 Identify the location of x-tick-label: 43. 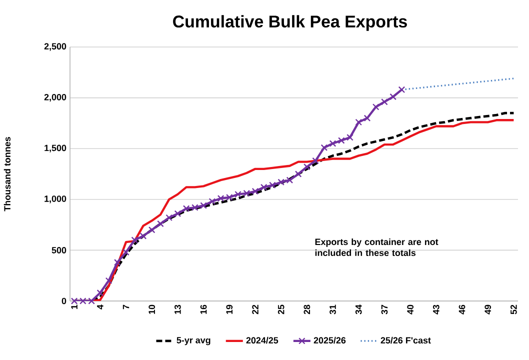
(436, 309).